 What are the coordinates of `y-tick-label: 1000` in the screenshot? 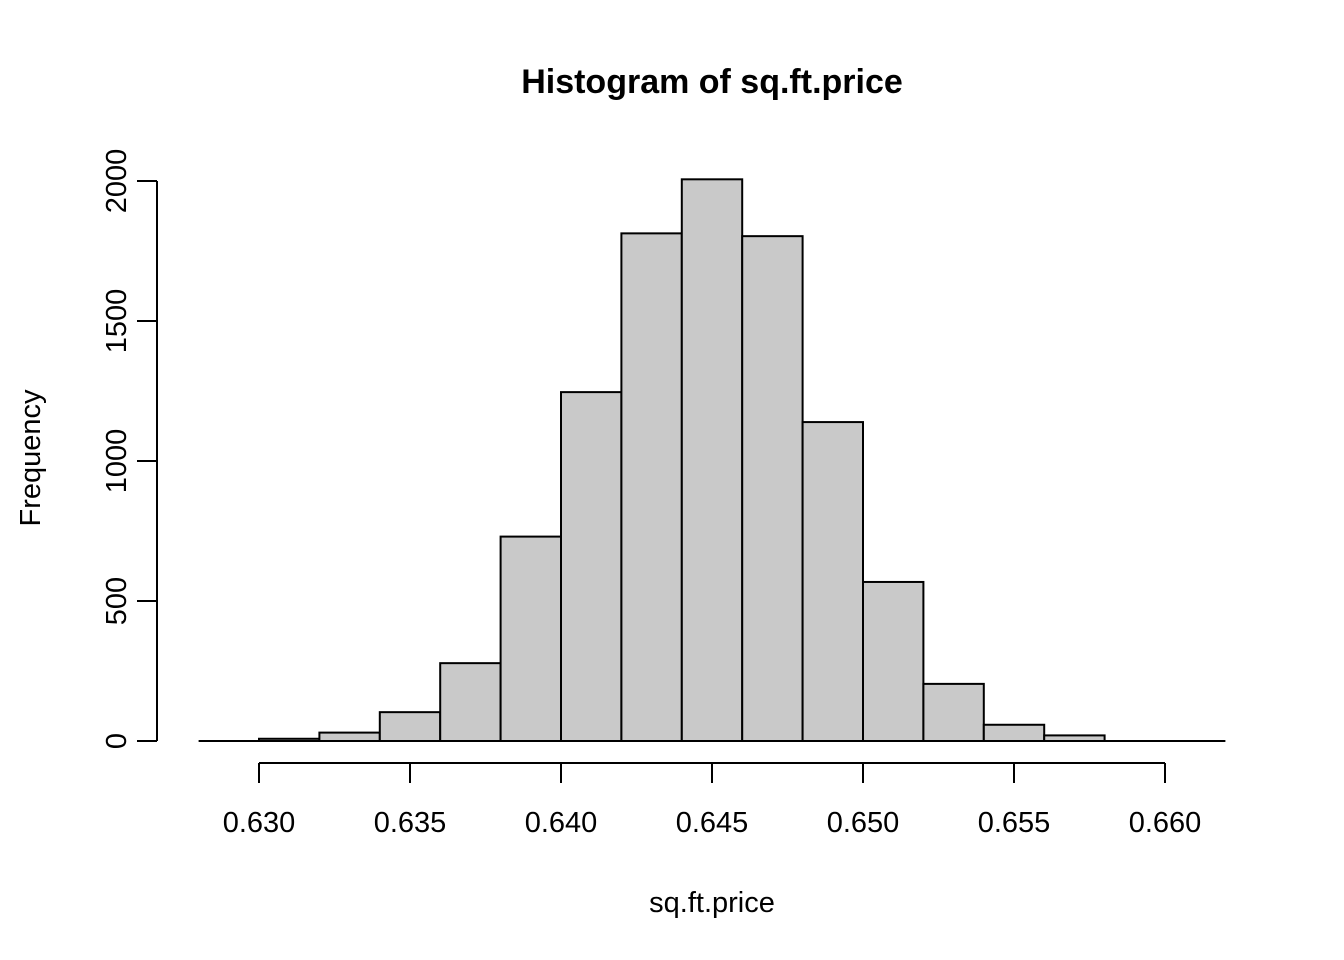 It's located at (117, 461).